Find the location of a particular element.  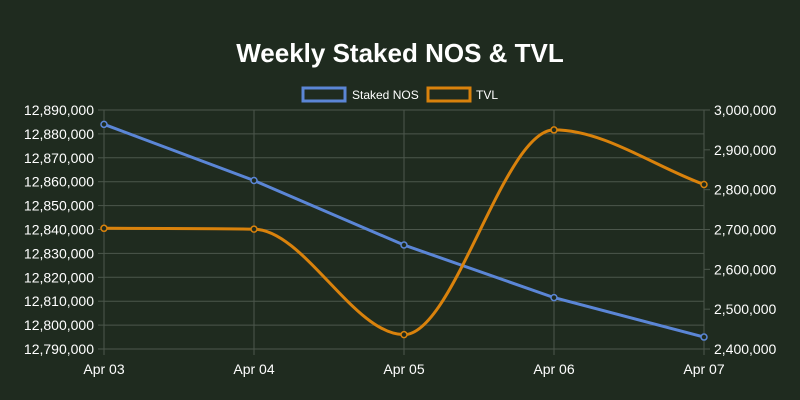

legend: Staked NOS TVL is located at coordinates (399, 94).